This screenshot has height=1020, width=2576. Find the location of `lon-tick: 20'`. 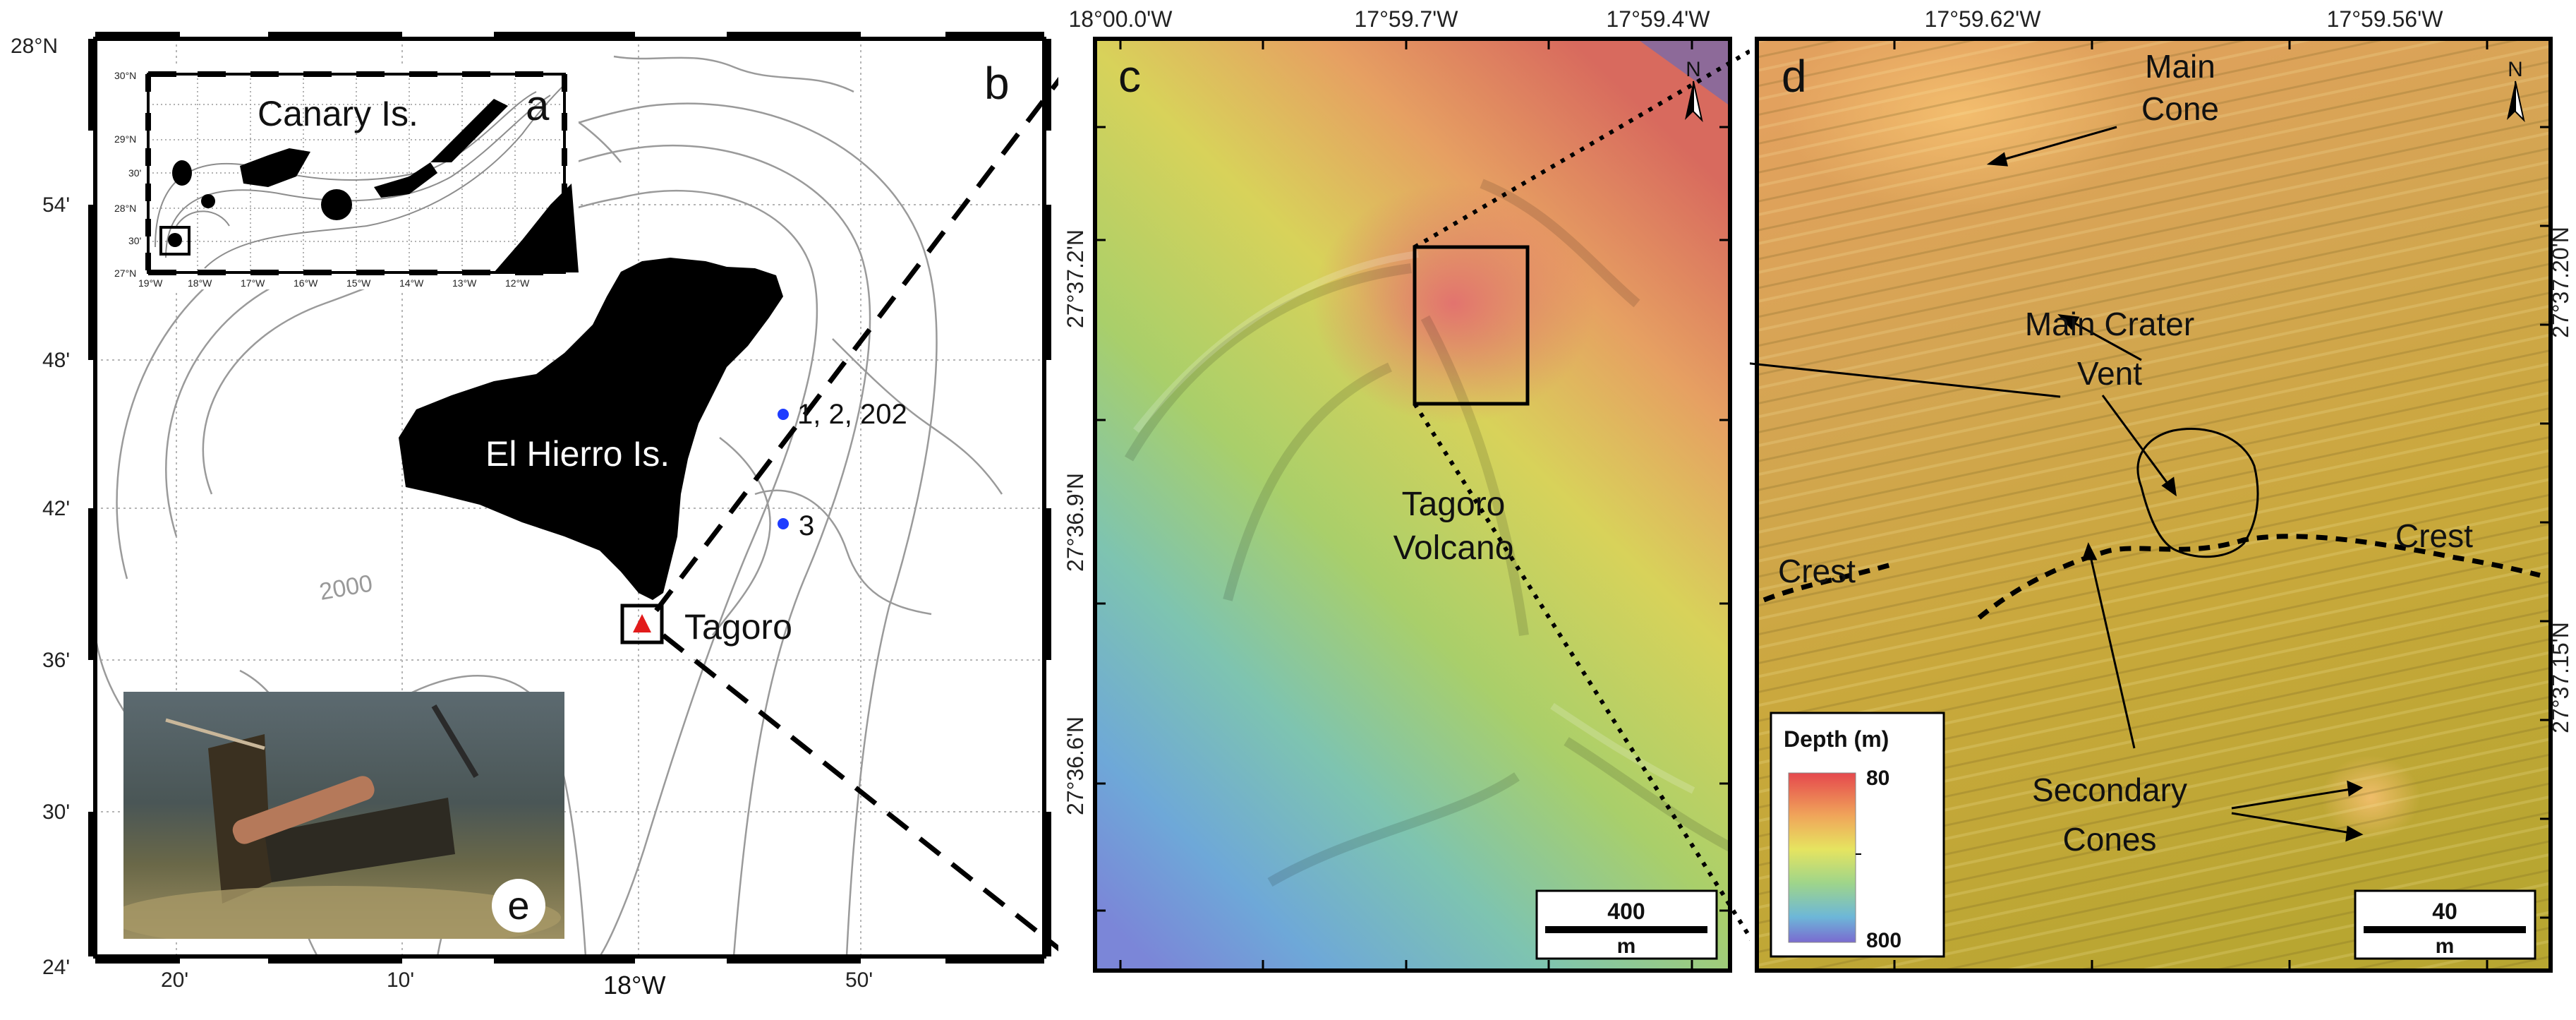

lon-tick: 20' is located at coordinates (174, 980).